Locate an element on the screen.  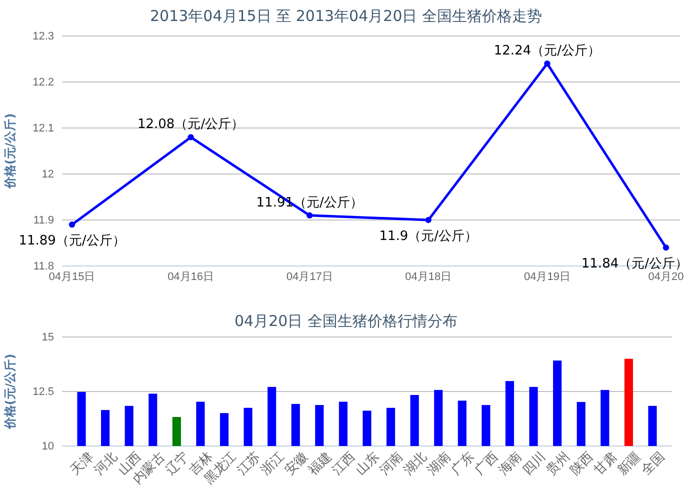
data-label: 12.08（元/公斤） is located at coordinates (190, 124).